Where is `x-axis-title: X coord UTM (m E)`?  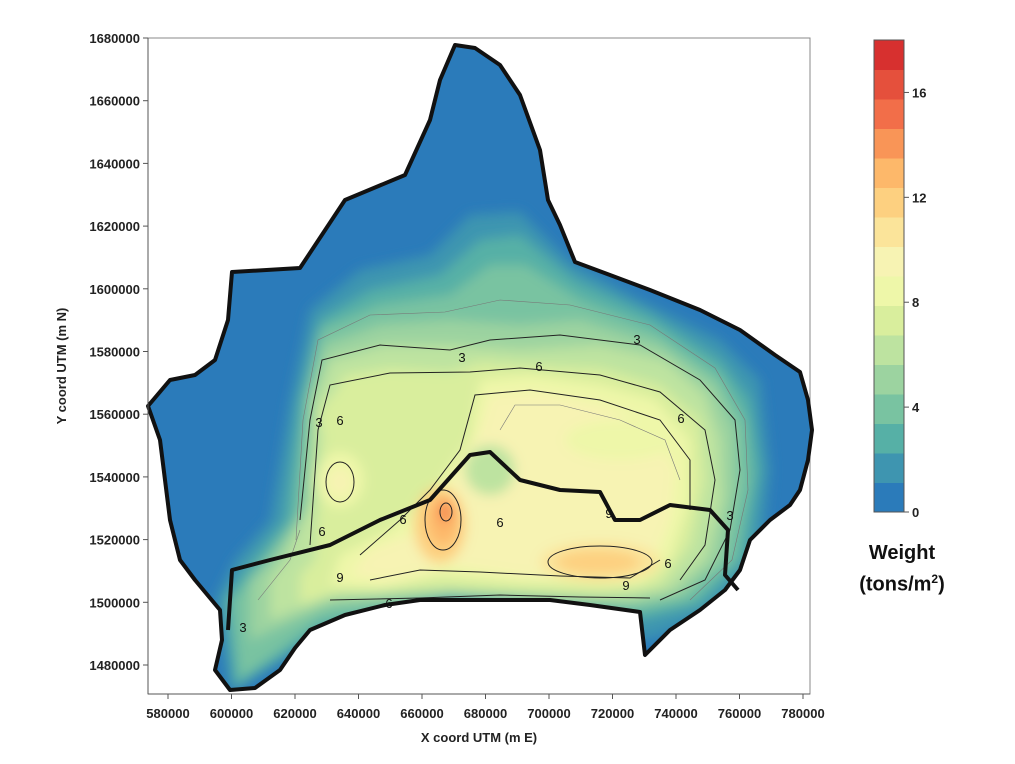 x-axis-title: X coord UTM (m E) is located at coordinates (479, 737).